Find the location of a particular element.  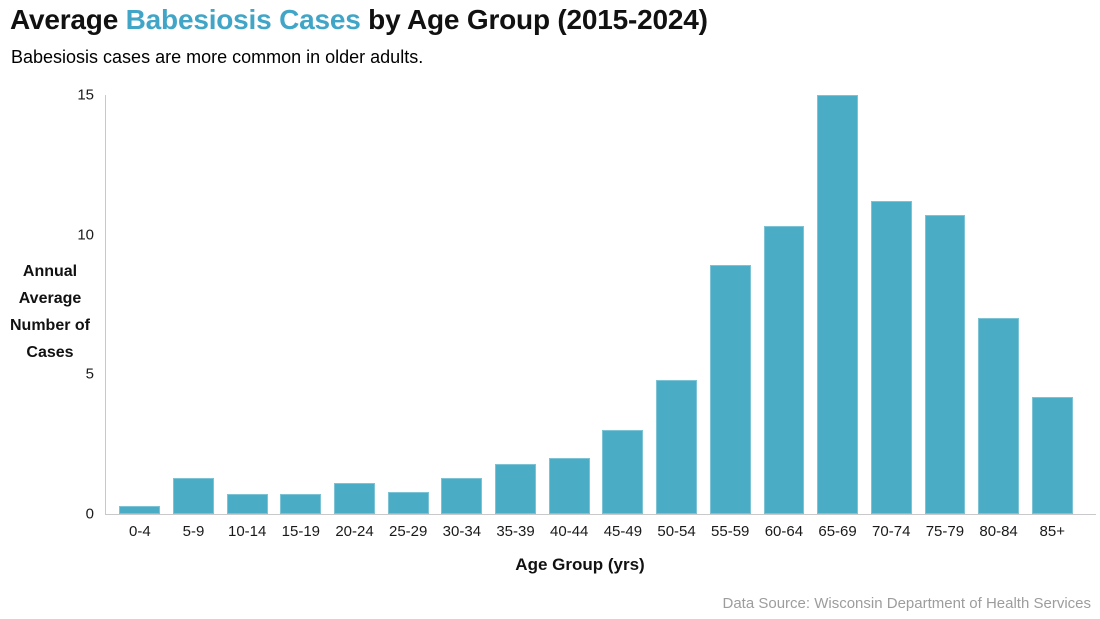

x-axis-tick-label: 80-84 is located at coordinates (998, 531).